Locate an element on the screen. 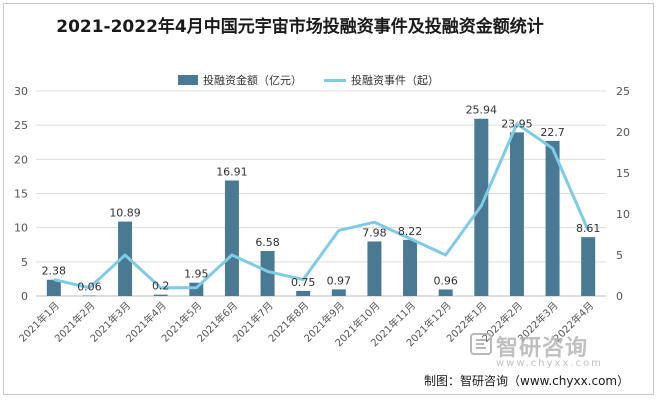  y-left-tick-label: 0 is located at coordinates (24, 296).